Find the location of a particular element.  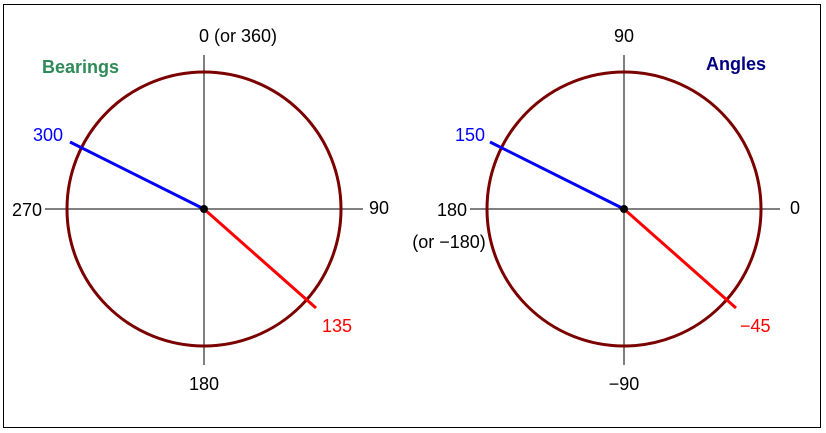

bearings-center-dot is located at coordinates (204, 209).